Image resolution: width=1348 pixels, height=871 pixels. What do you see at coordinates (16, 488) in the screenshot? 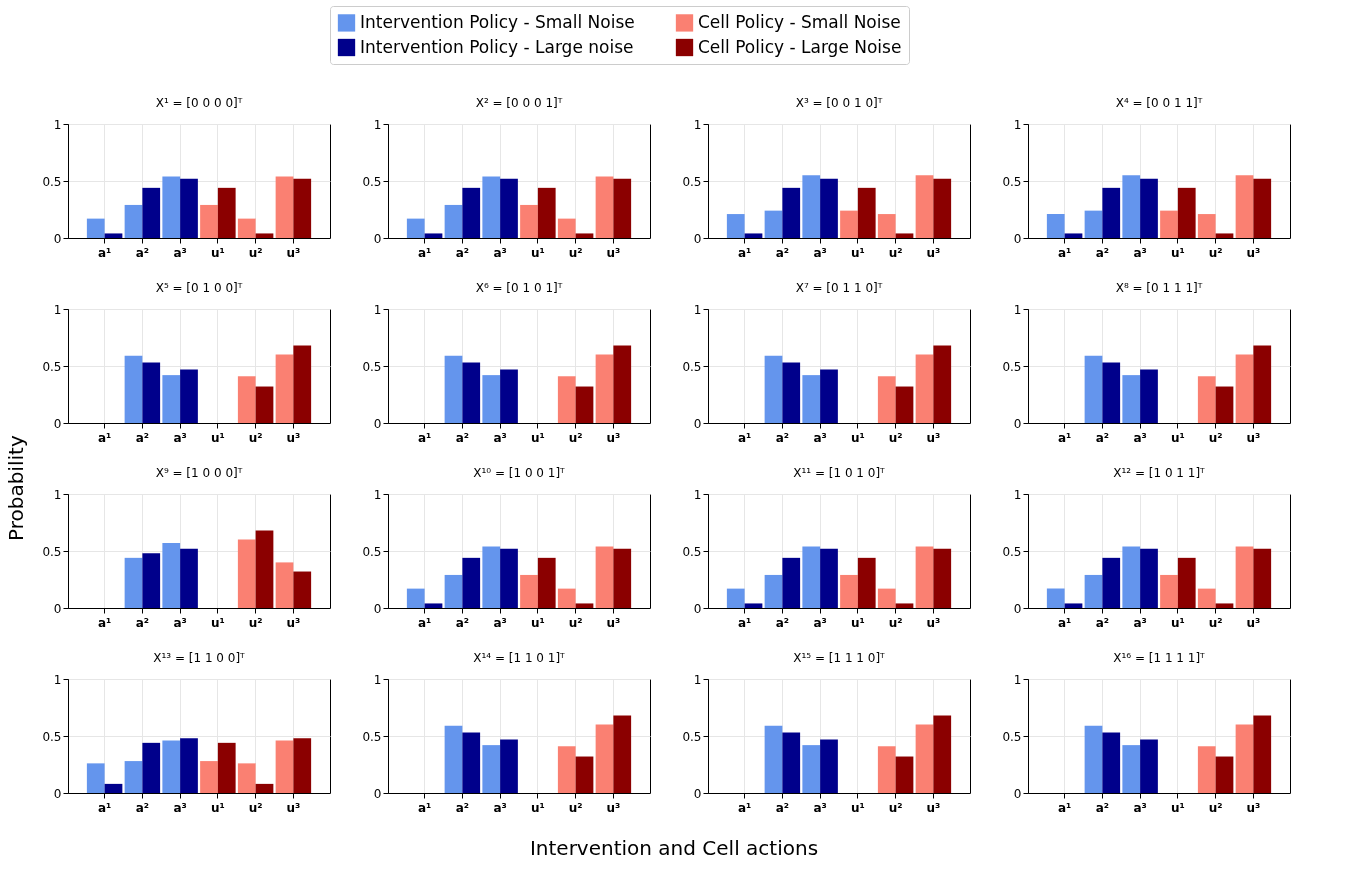
I see `y-axis-title: Probability` at bounding box center [16, 488].